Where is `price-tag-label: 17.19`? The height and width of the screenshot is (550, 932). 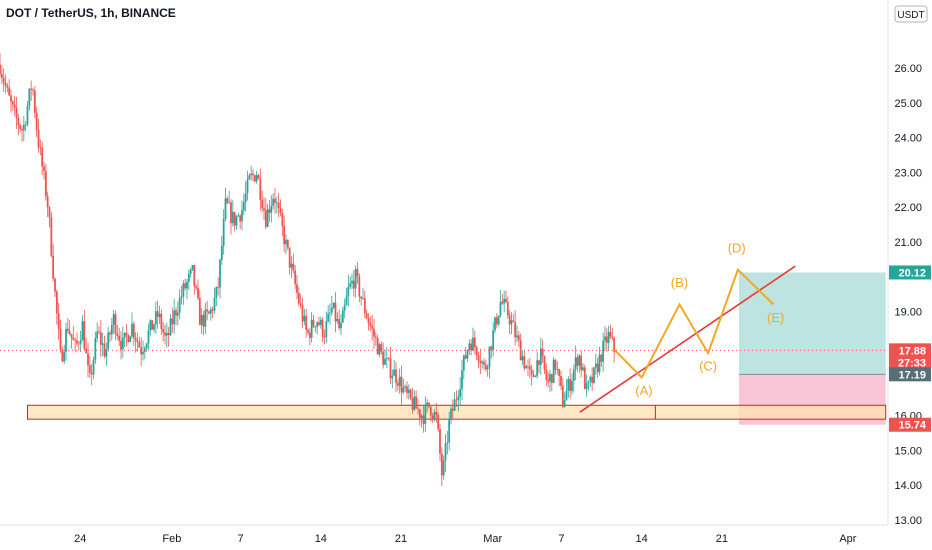 price-tag-label: 17.19 is located at coordinates (912, 375).